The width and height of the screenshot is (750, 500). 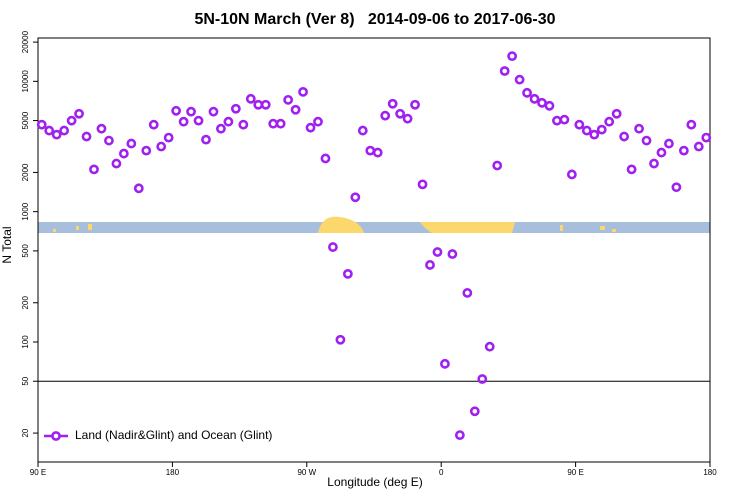 What do you see at coordinates (25, 342) in the screenshot?
I see `y-tick-label: 100` at bounding box center [25, 342].